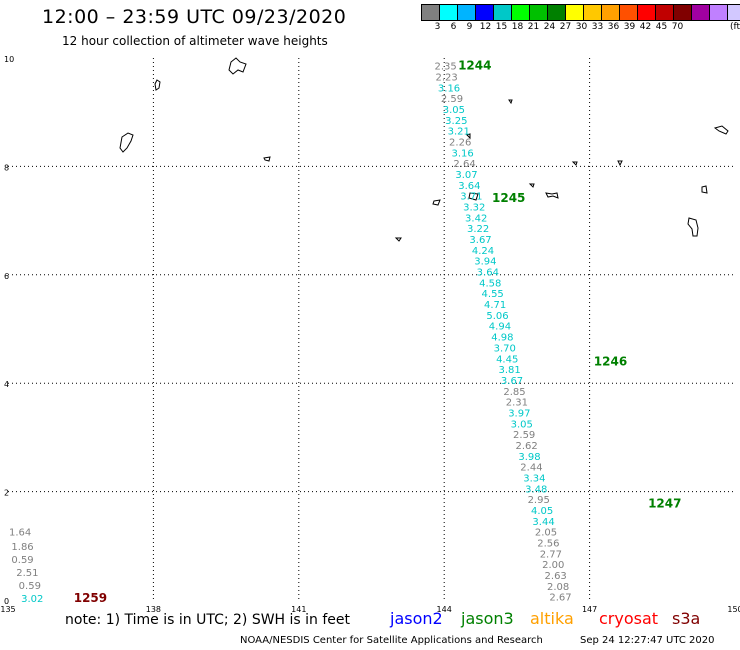  I want to click on satellite-jason2: jason2, so click(416, 618).